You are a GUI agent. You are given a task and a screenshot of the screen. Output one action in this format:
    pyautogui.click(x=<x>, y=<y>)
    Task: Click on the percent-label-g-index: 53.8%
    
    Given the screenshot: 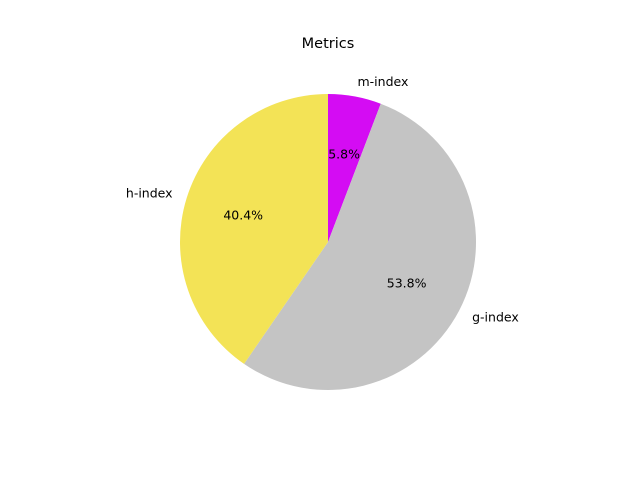 What is the action you would take?
    pyautogui.click(x=407, y=282)
    